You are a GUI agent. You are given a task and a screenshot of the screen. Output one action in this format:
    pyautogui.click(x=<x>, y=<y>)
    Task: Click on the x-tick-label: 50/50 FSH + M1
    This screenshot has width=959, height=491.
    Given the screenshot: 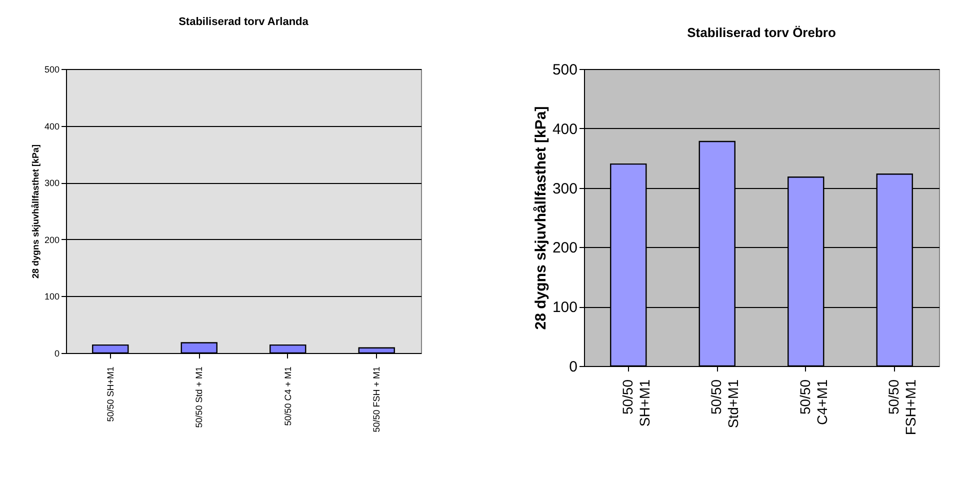 What is the action you would take?
    pyautogui.click(x=377, y=399)
    